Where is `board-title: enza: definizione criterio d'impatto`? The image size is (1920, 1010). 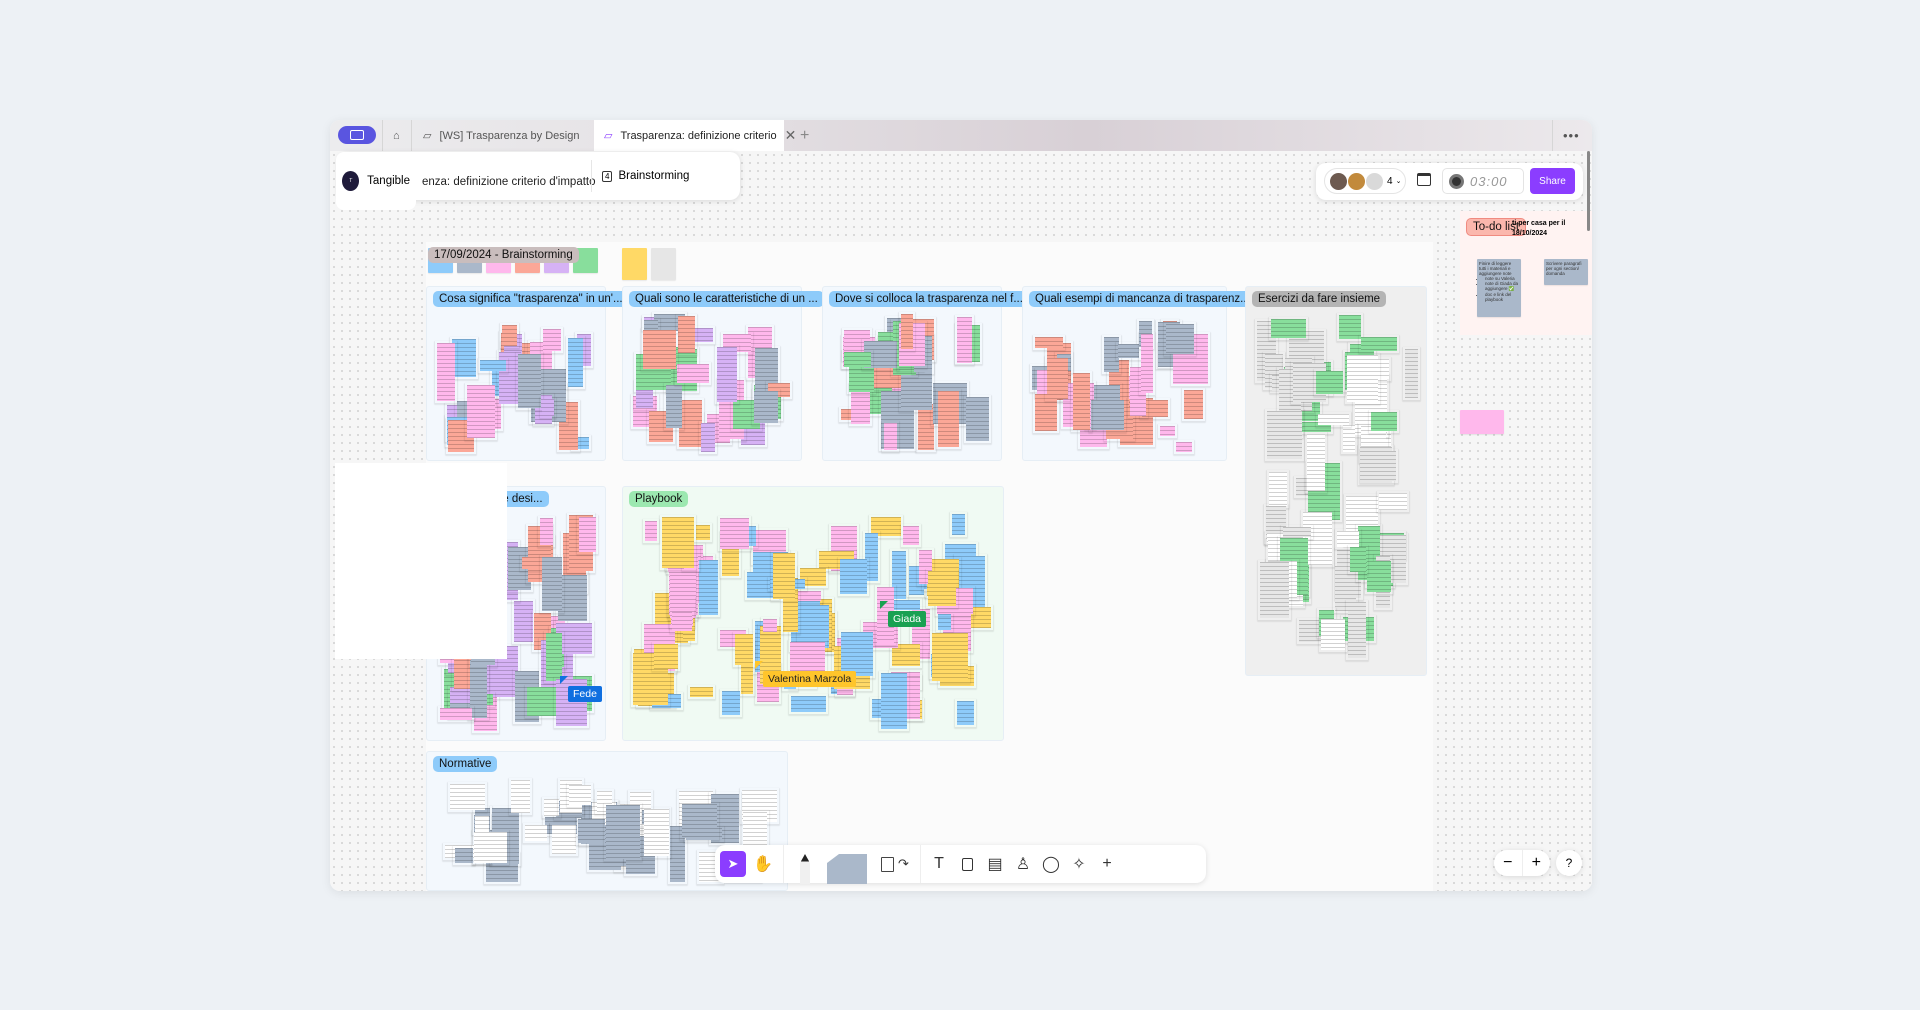
board-title: enza: definizione criterio d'impatto is located at coordinates (509, 182).